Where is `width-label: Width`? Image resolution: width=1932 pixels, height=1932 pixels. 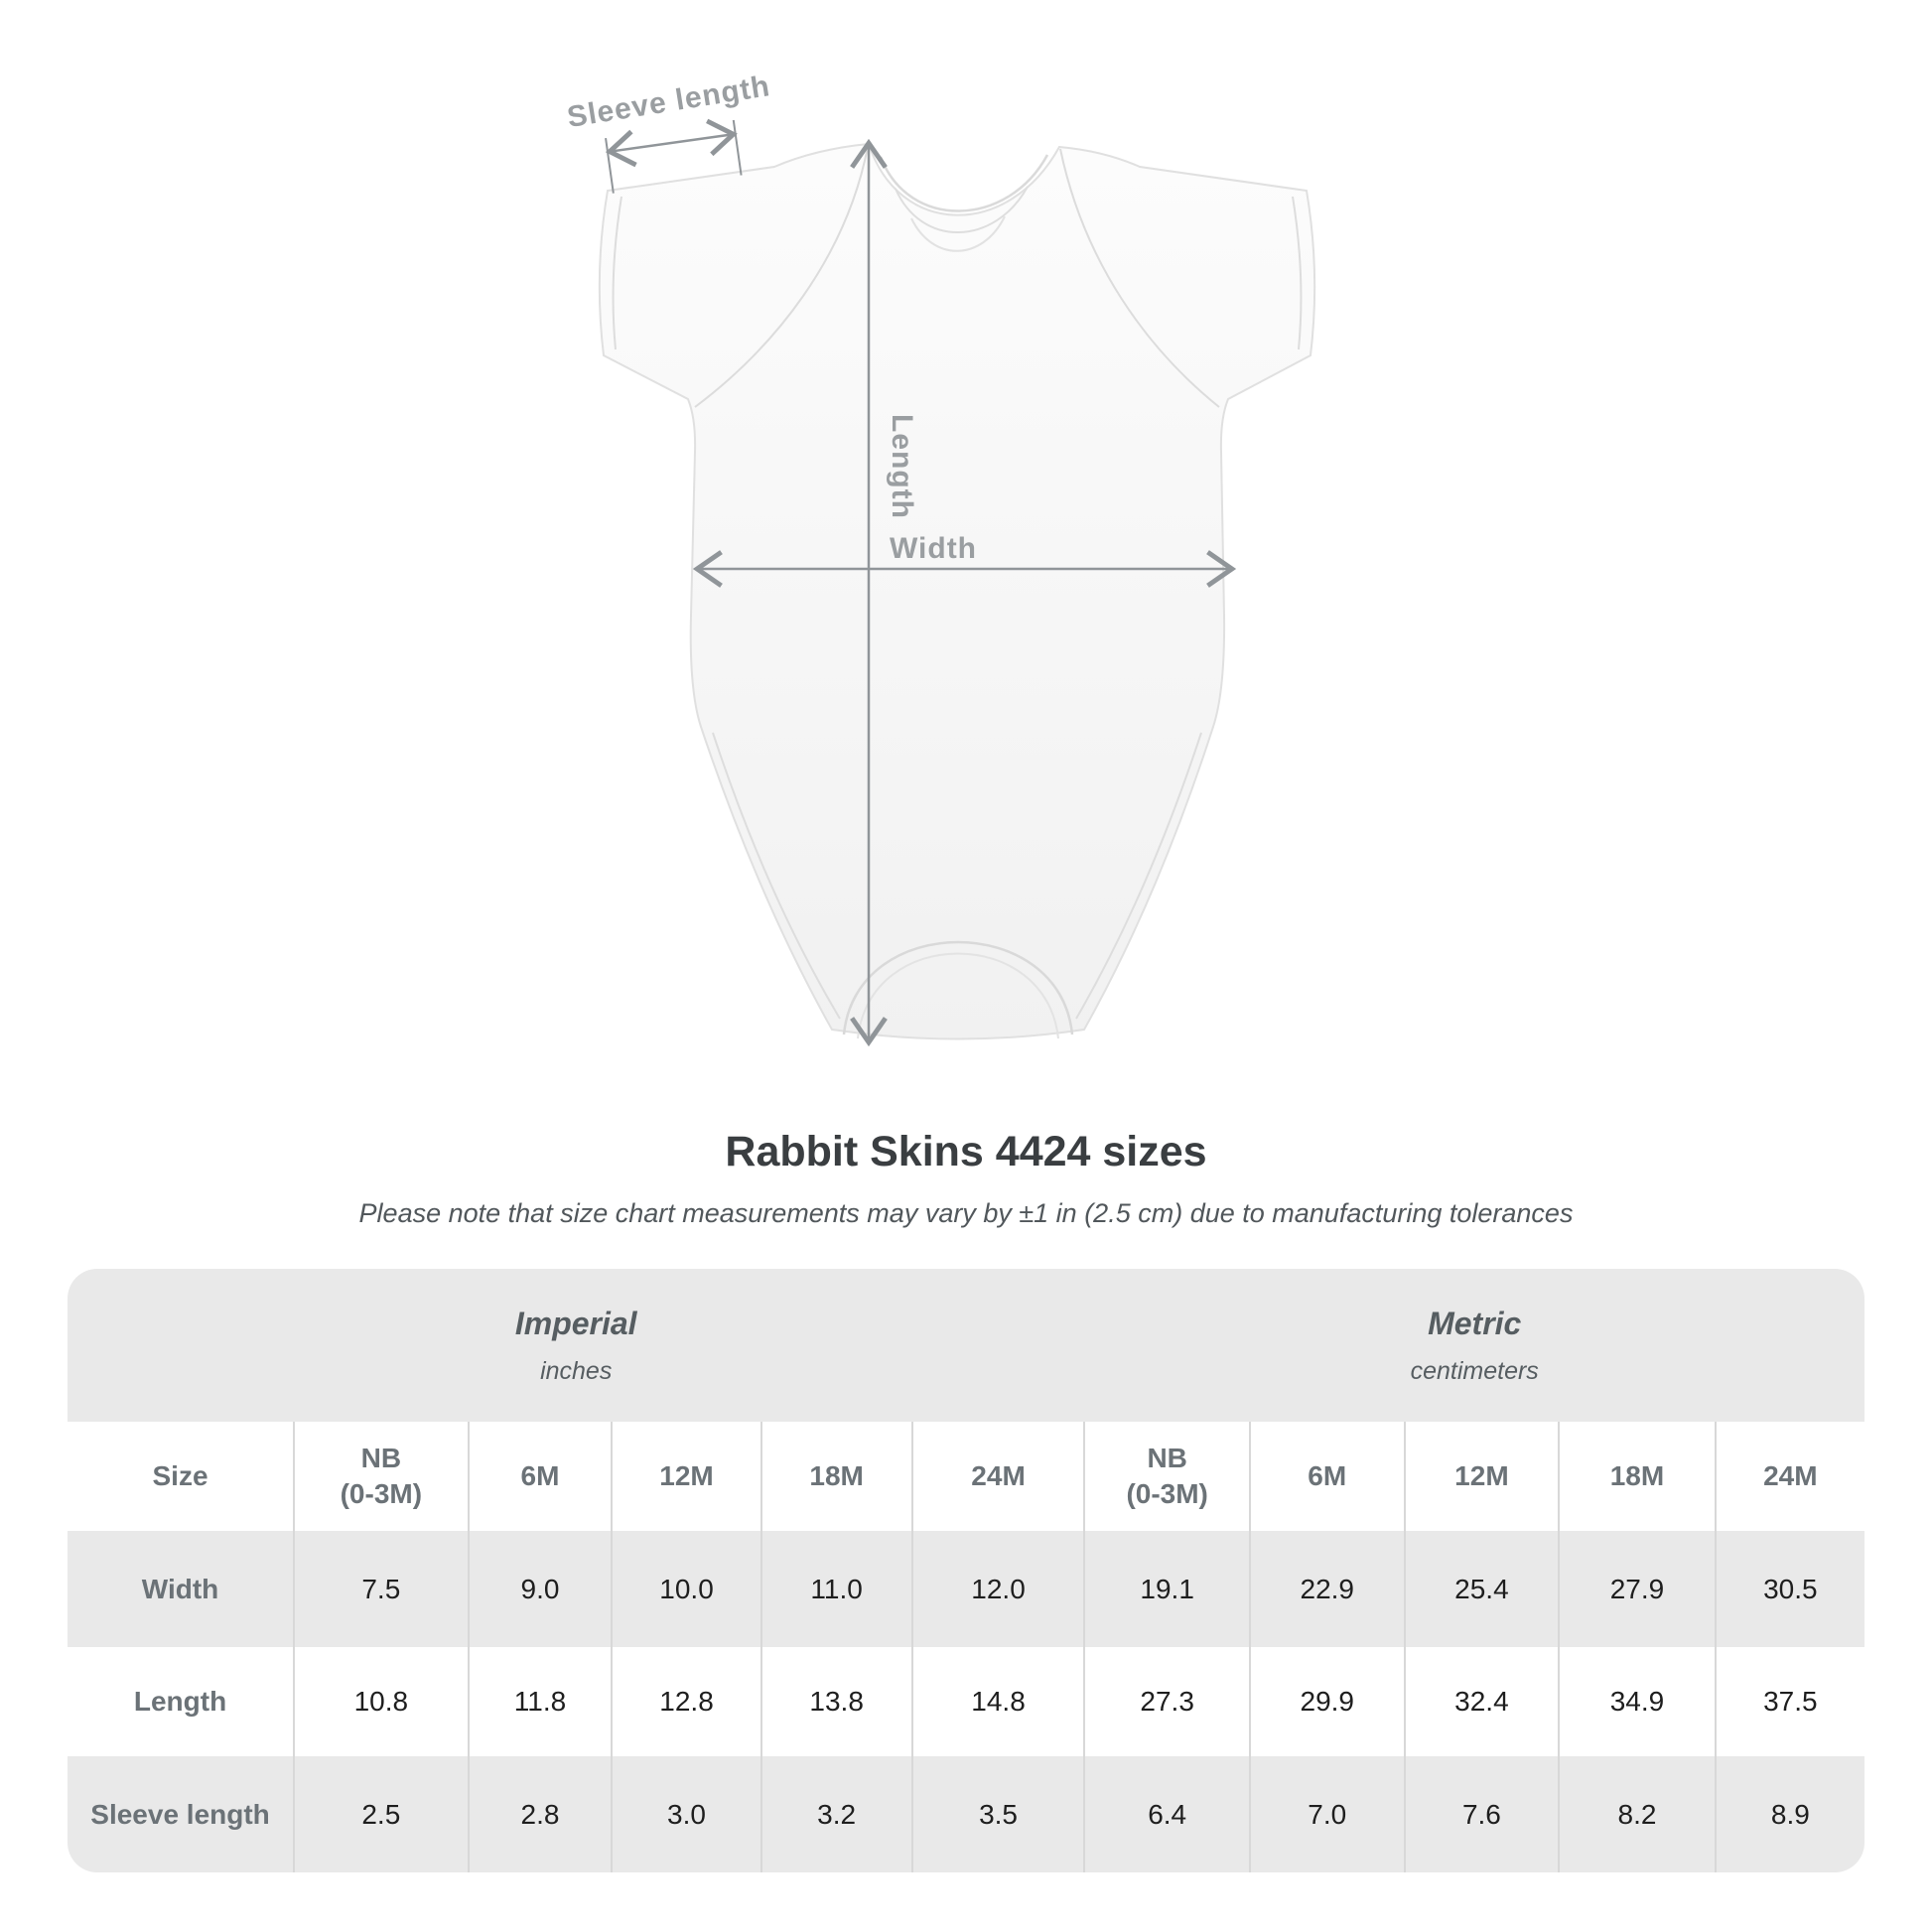
width-label: Width is located at coordinates (934, 549).